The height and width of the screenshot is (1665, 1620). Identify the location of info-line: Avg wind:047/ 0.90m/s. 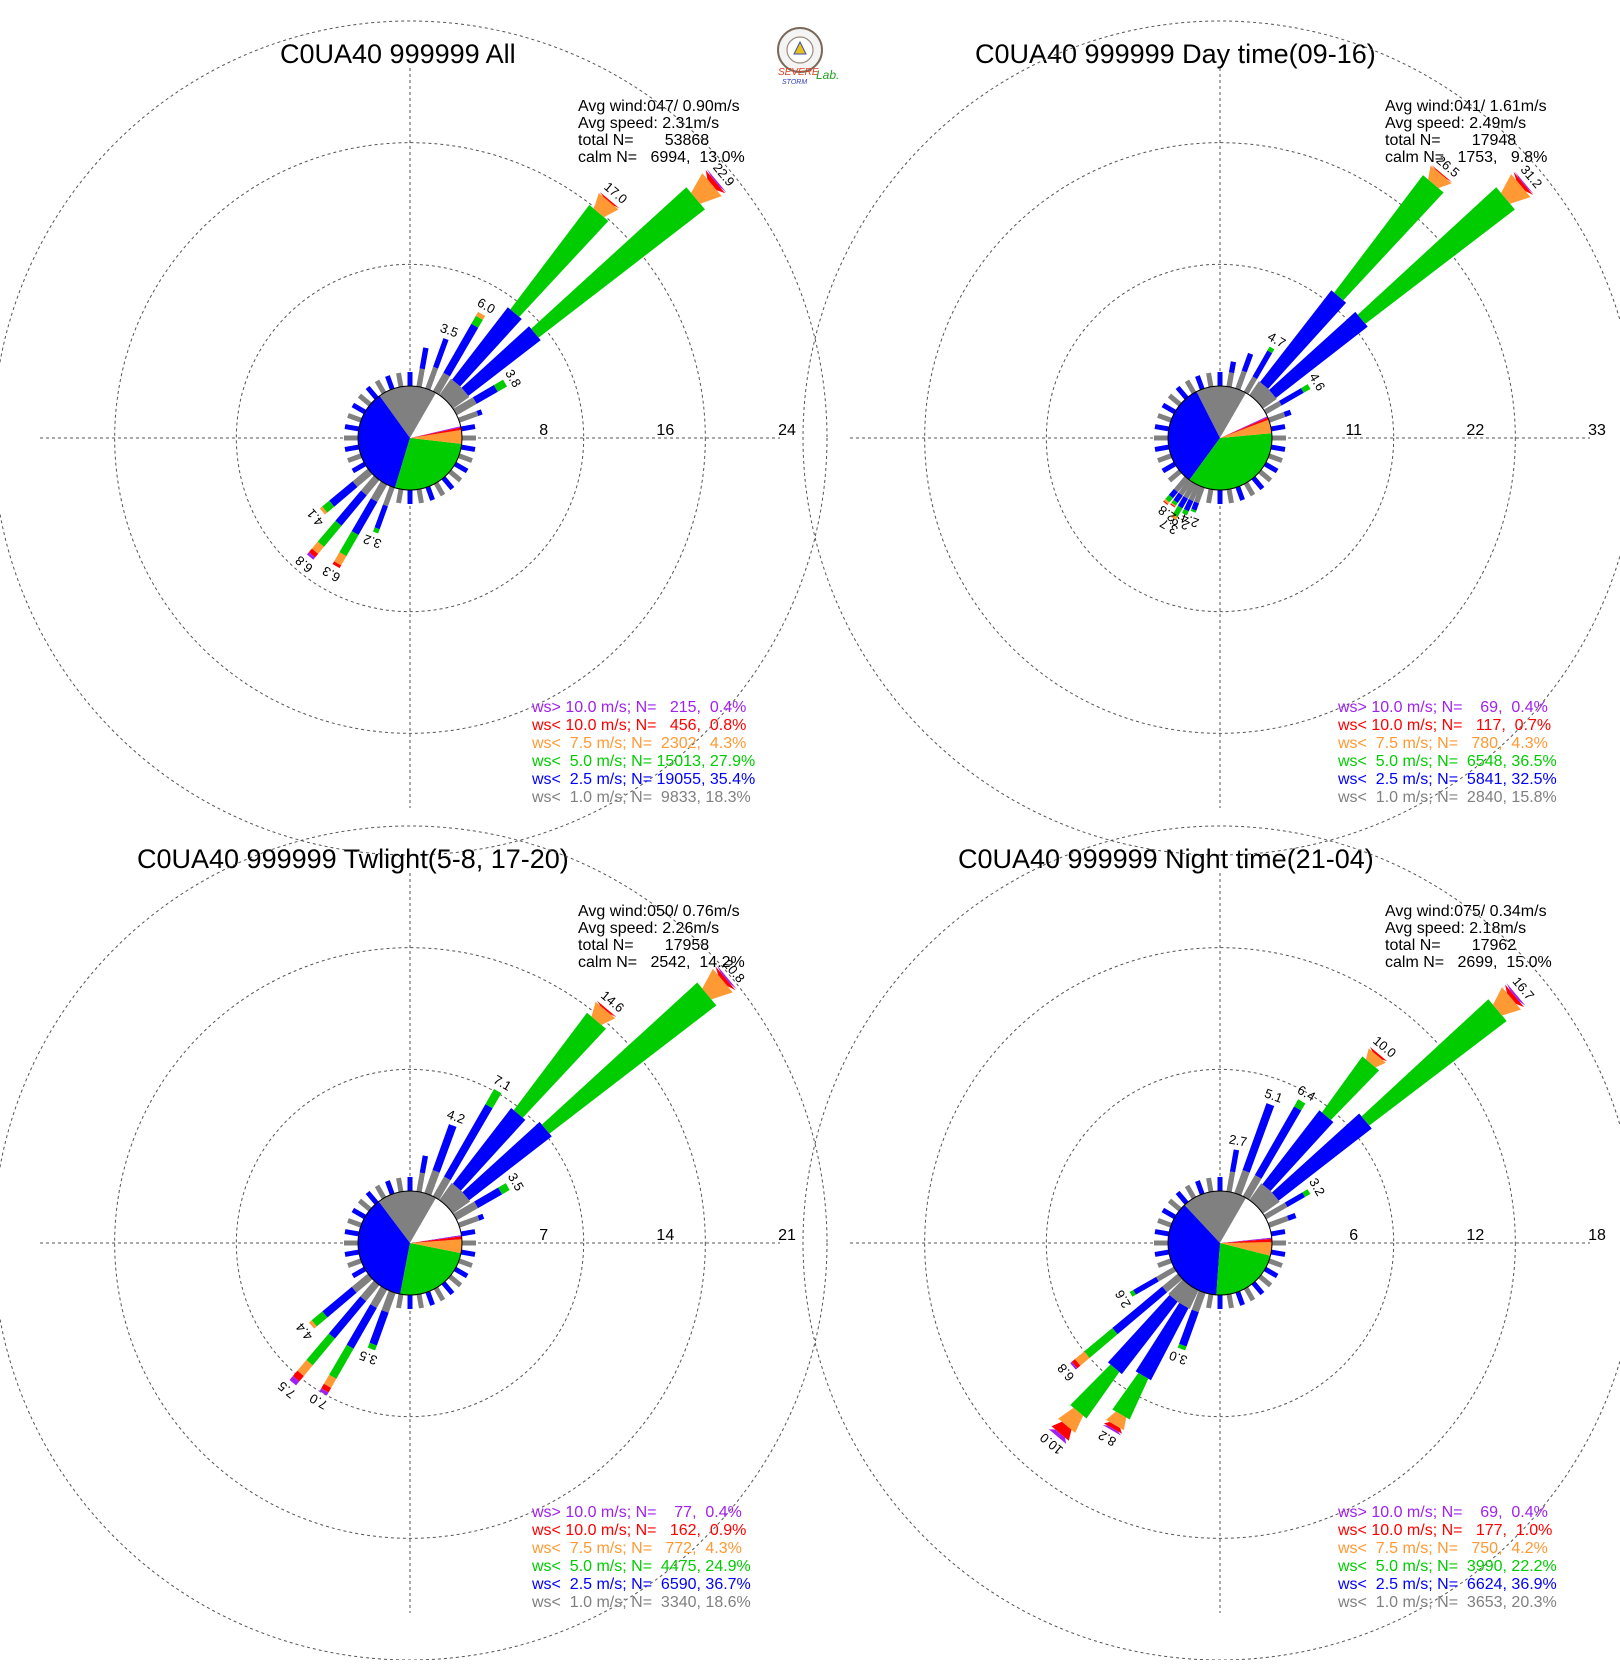
(659, 106).